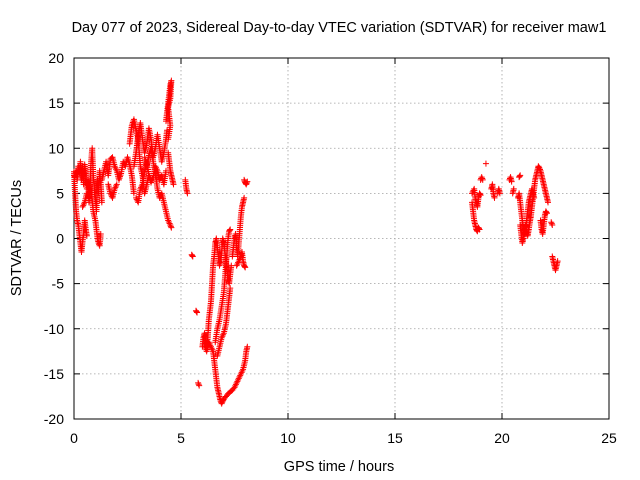 The height and width of the screenshot is (480, 640). What do you see at coordinates (60, 239) in the screenshot?
I see `y-tick-label: 0` at bounding box center [60, 239].